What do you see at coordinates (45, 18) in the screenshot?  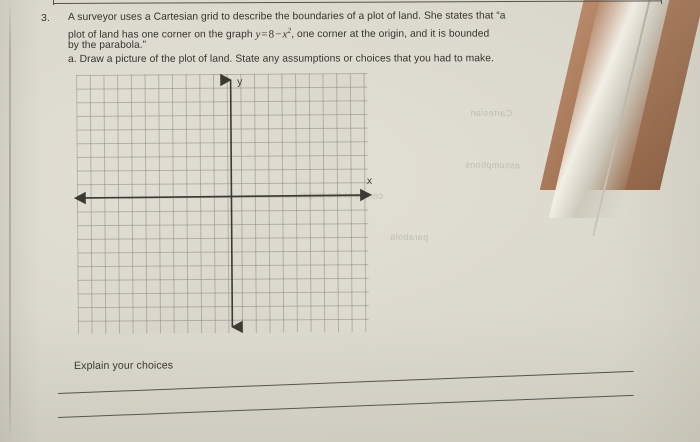 I see `question-number: 3.` at bounding box center [45, 18].